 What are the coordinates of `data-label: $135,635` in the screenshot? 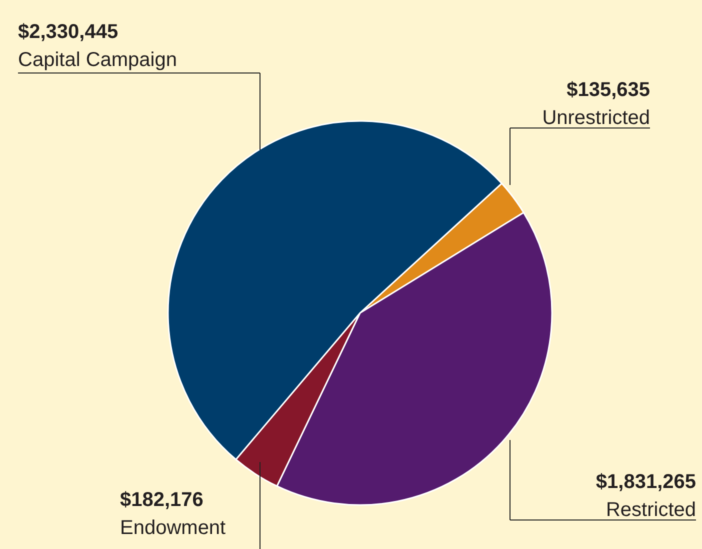 It's located at (608, 90).